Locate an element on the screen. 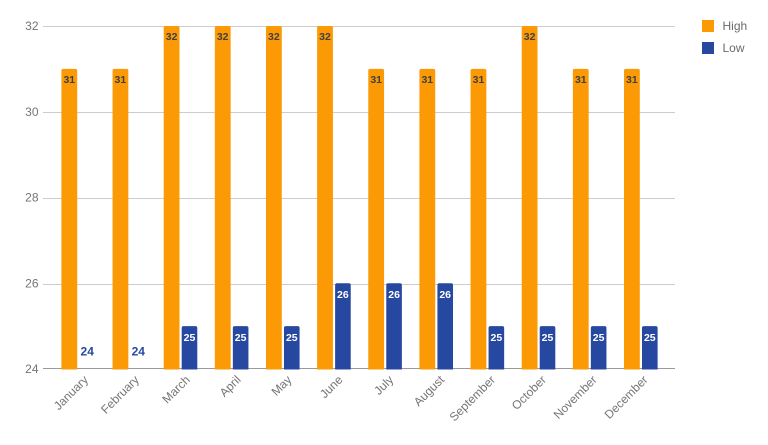  svg-text: High is located at coordinates (735, 26).